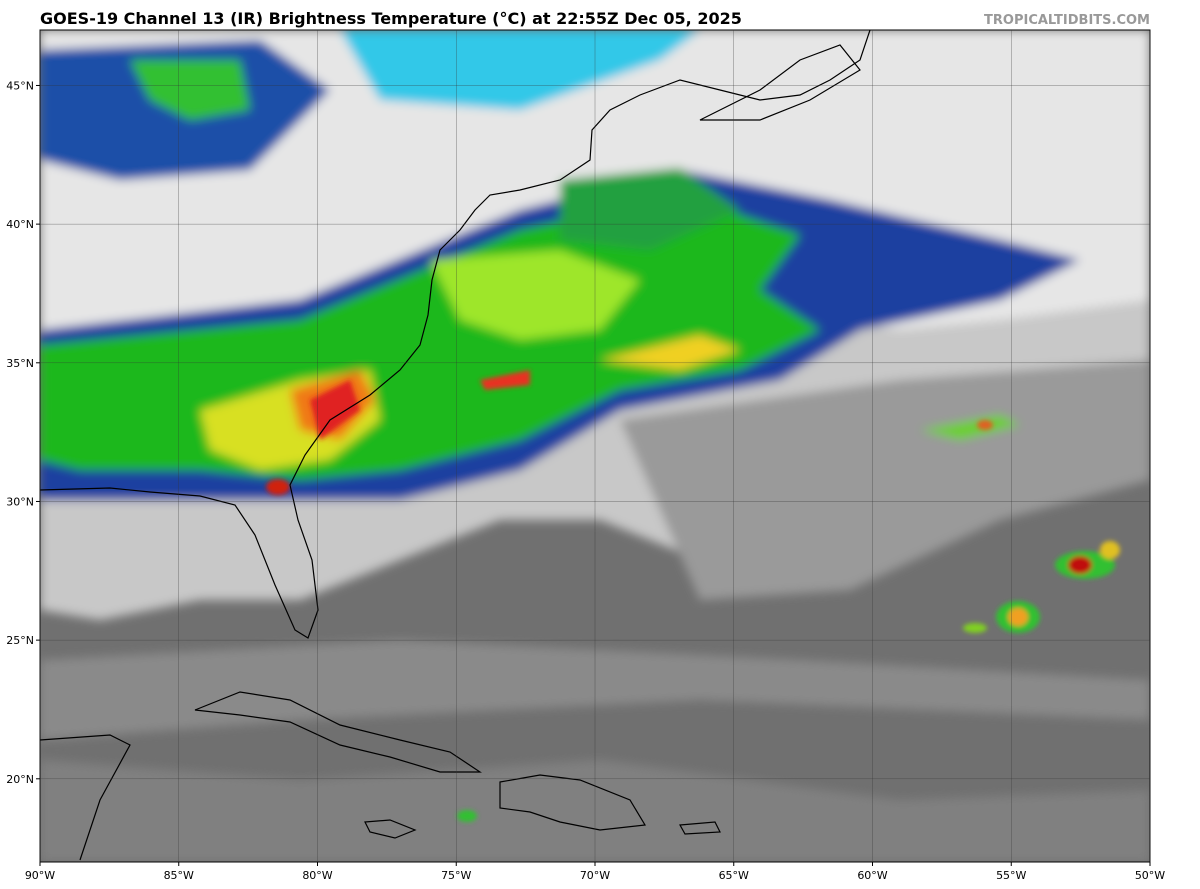 The image size is (1200, 889). I want to click on x-tick-label: 70°W, so click(595, 875).